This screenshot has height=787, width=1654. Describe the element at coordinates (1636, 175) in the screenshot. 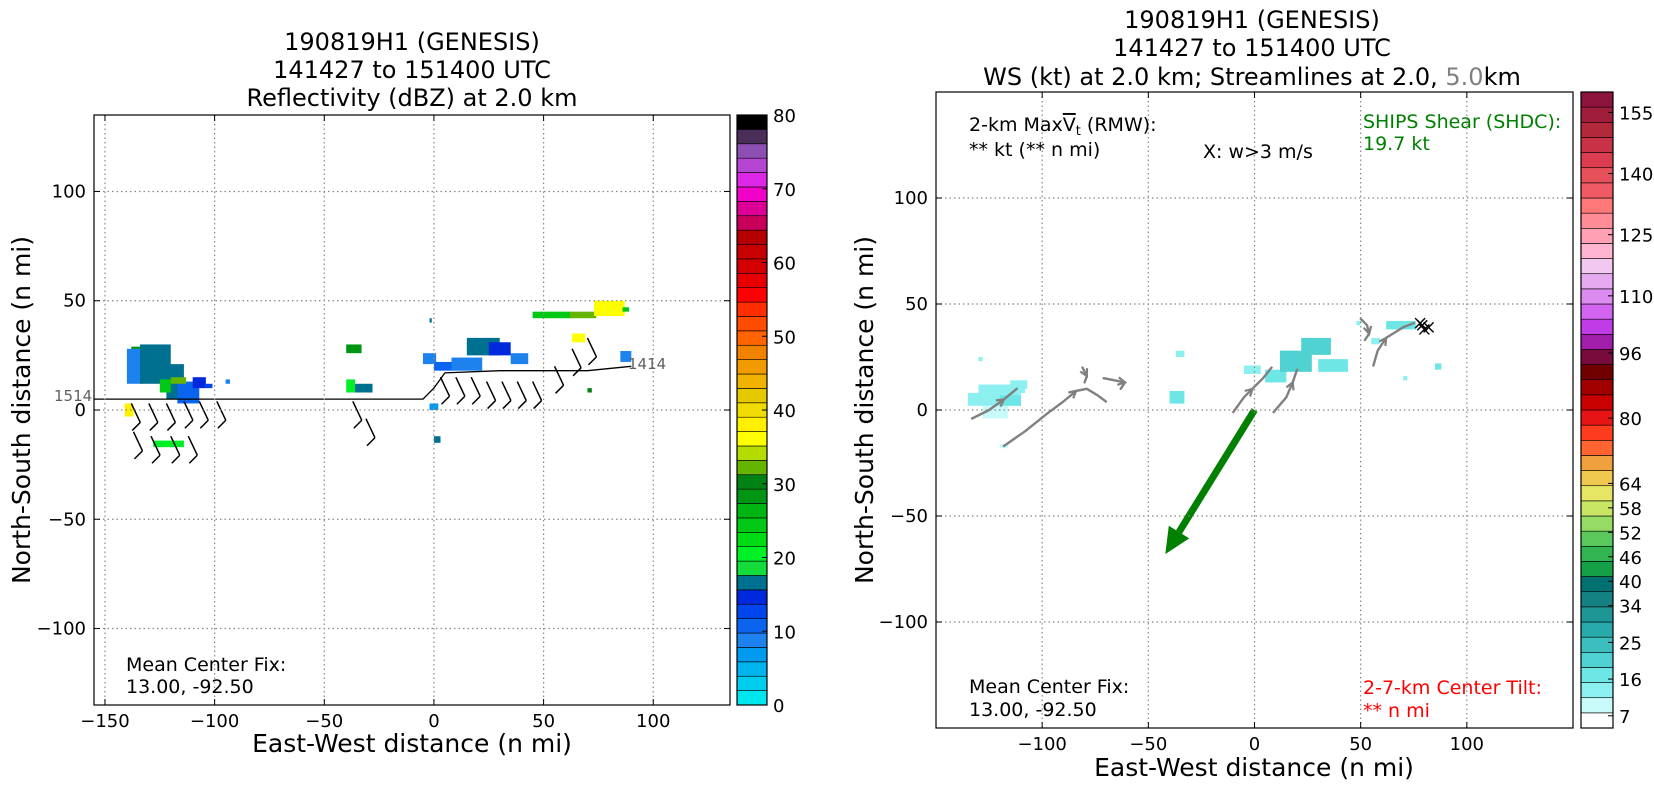

I see `wind-speed-colorbar-tick-label: 140` at that location.